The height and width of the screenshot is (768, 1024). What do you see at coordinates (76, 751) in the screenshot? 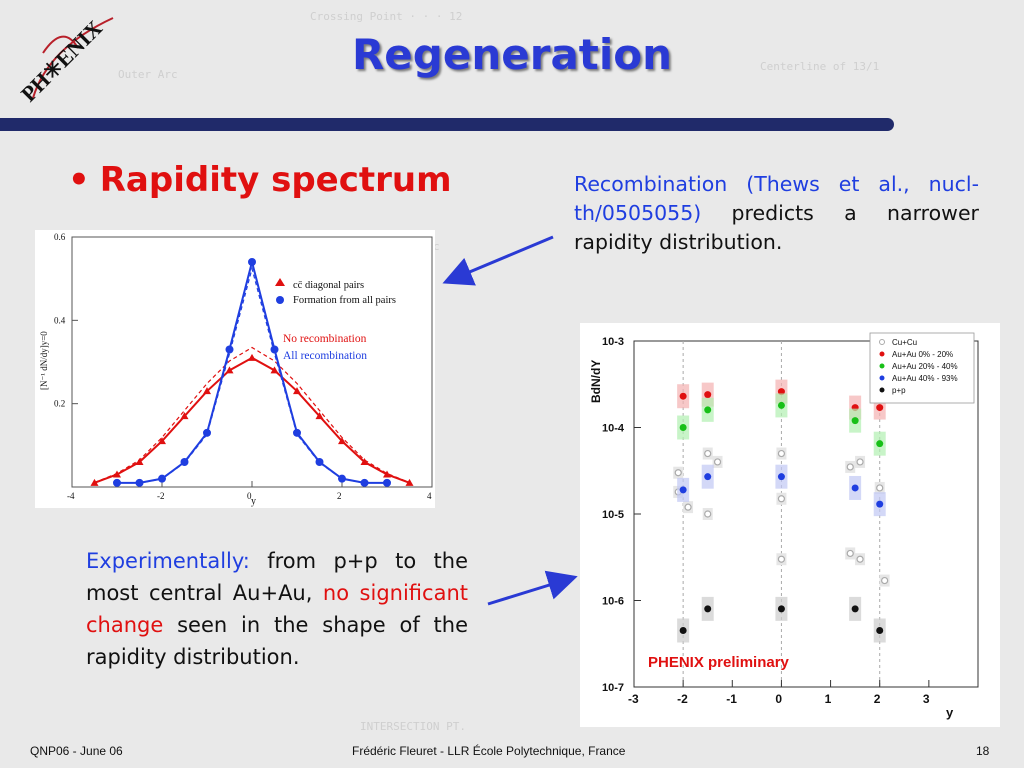
I see `footer-conference: QNP06 - June 06` at bounding box center [76, 751].